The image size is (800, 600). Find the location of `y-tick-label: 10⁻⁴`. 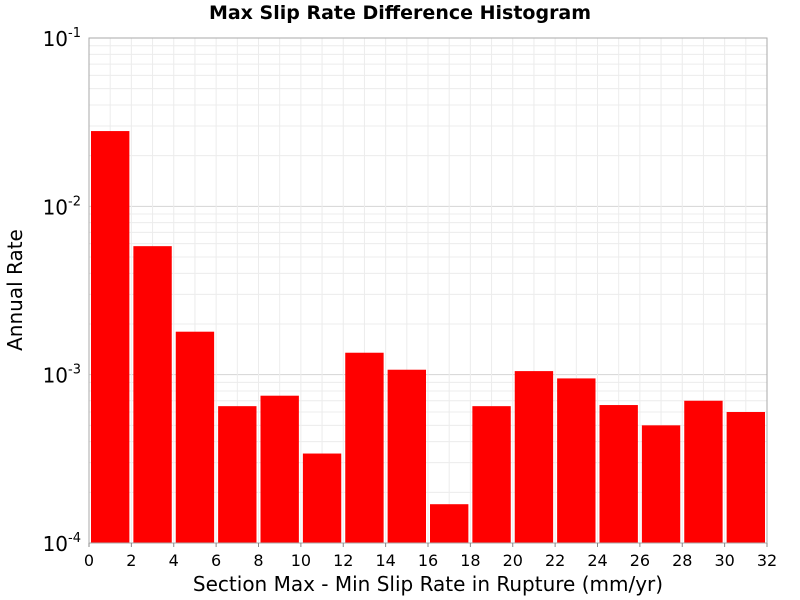

y-tick-label: 10⁻⁴ is located at coordinates (62, 543).